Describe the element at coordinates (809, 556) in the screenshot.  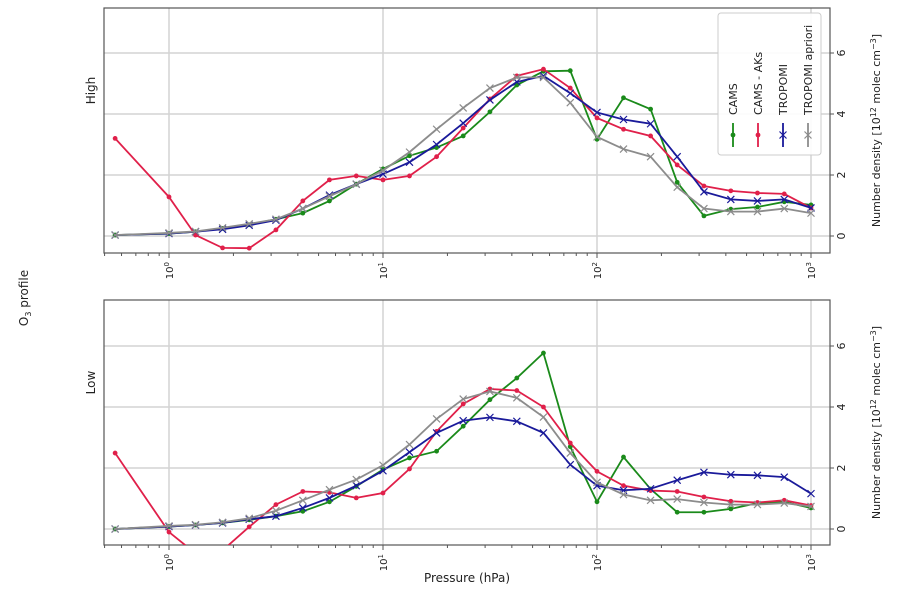
I see `x-tick-exp: 3` at that location.